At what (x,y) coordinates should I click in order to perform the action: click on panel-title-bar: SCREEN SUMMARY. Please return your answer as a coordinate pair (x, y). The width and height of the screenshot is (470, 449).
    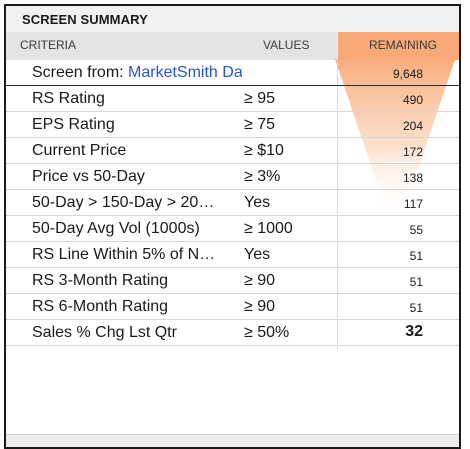
    Looking at the image, I should click on (232, 19).